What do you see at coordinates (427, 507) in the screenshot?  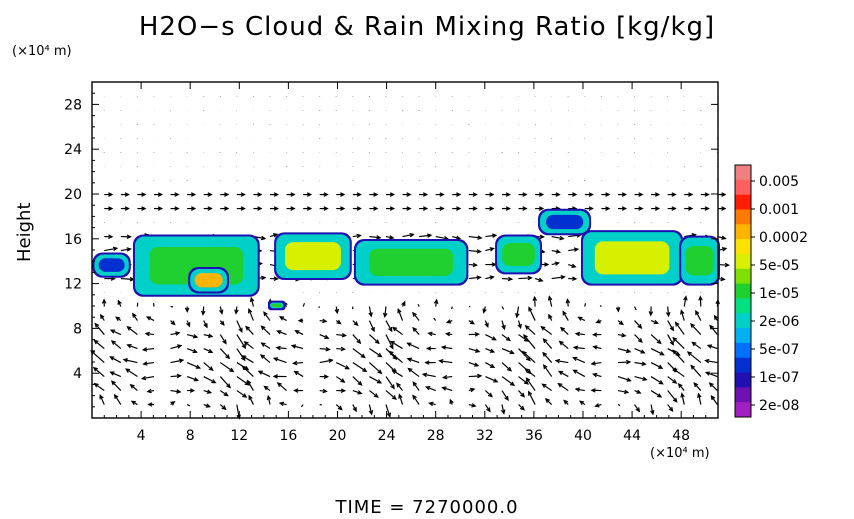 I see `time-label: TIME = 7270000.0` at bounding box center [427, 507].